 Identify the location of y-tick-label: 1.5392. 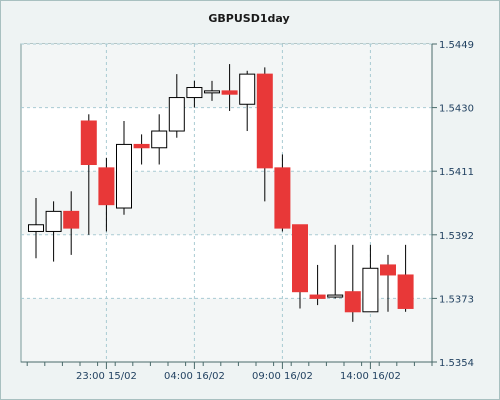
(456, 236).